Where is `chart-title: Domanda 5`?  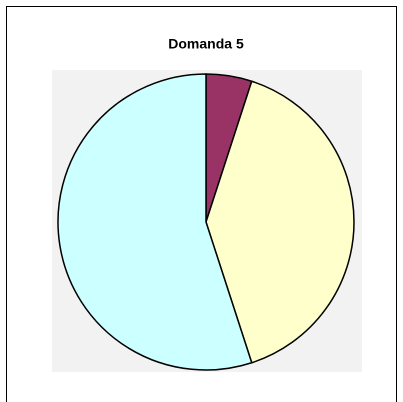
chart-title: Domanda 5 is located at coordinates (206, 44).